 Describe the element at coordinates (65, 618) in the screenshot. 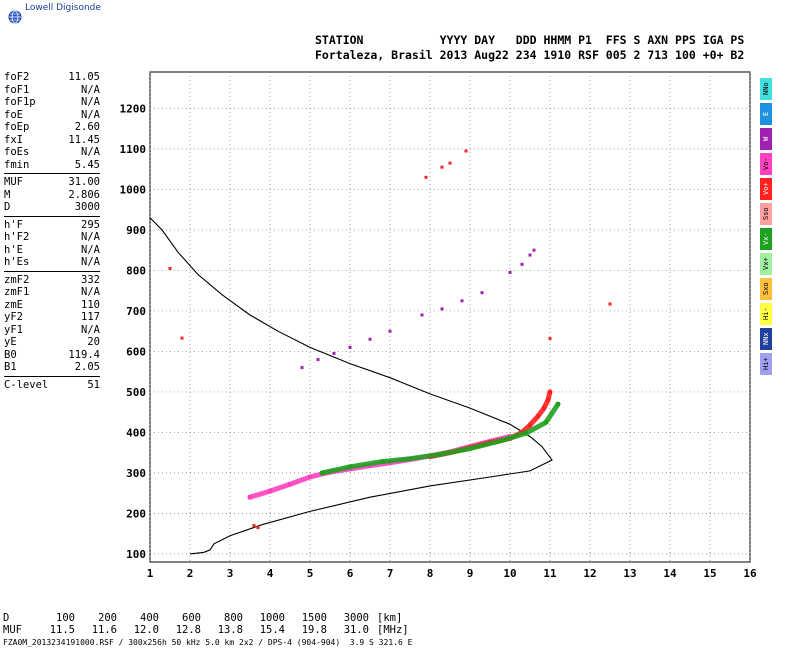

I see `muf-cell: 100` at that location.